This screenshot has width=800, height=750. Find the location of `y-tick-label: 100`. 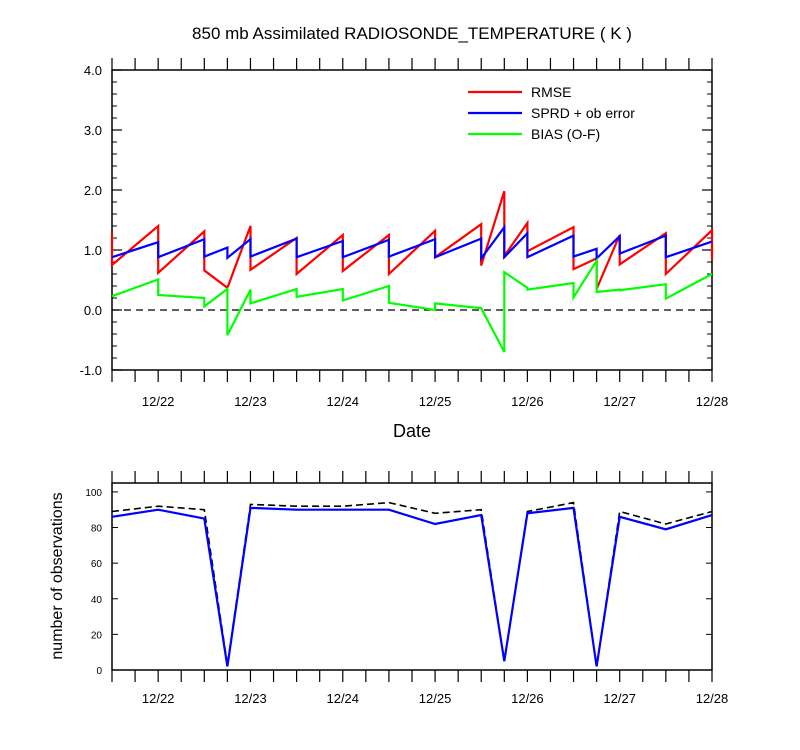

y-tick-label: 100 is located at coordinates (93, 493).